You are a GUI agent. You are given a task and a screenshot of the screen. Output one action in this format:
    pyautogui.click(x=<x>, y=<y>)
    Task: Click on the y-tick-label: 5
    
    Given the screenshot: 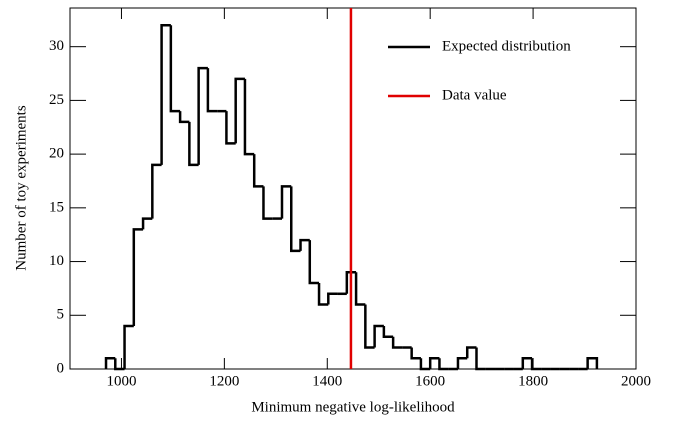 What is the action you would take?
    pyautogui.click(x=61, y=315)
    